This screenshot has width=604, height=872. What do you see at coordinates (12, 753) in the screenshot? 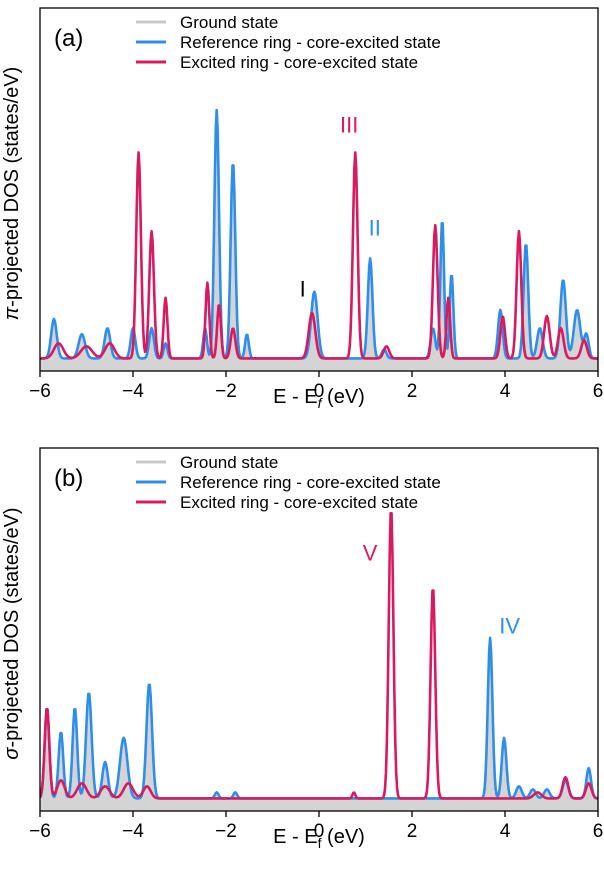
I see `y-axis-label-symbol: σ` at bounding box center [12, 753].